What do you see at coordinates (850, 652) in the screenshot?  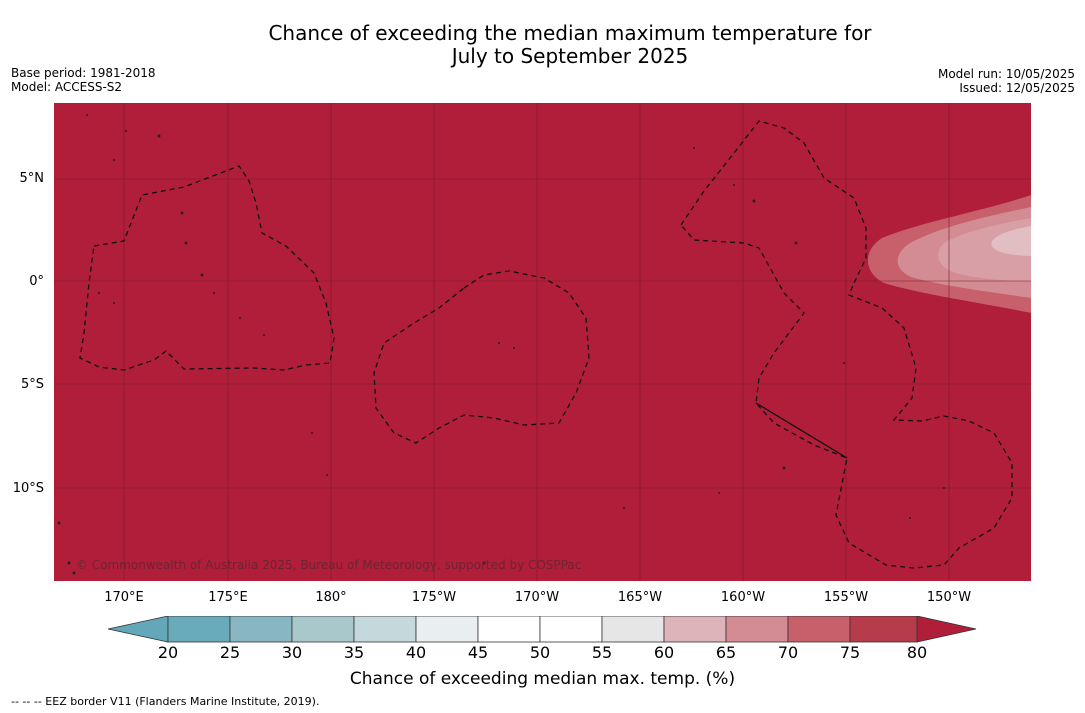 I see `colorbar-tick: 75` at bounding box center [850, 652].